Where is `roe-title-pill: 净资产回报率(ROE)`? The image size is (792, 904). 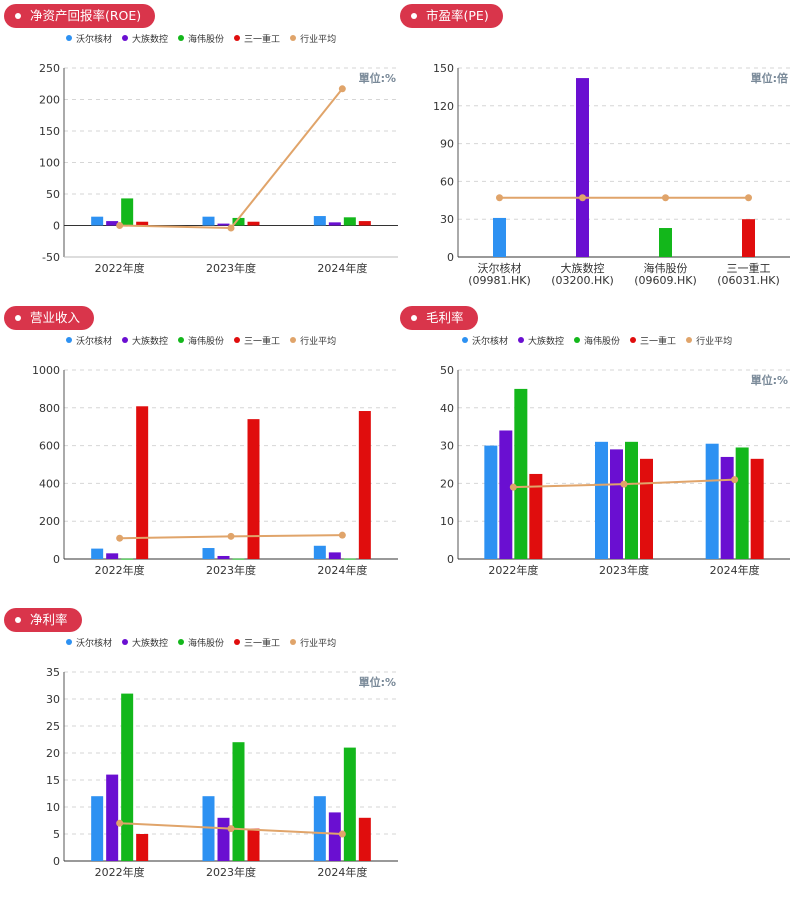 roe-title-pill: 净资产回报率(ROE) is located at coordinates (80, 16).